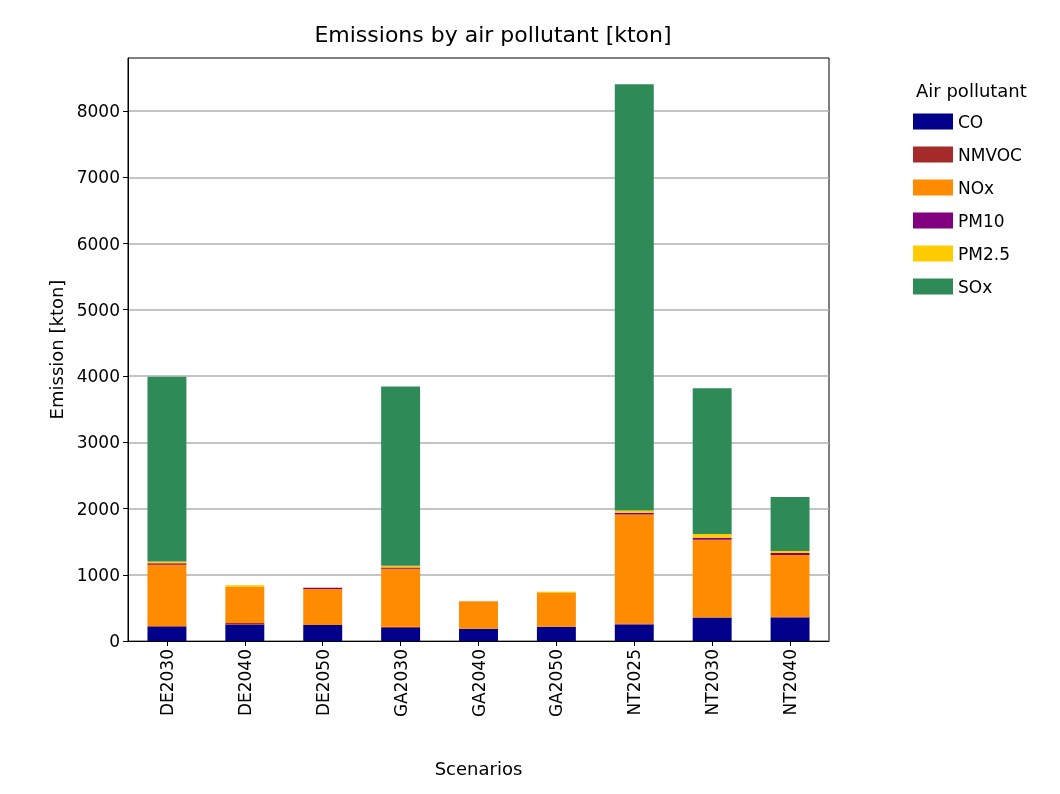 This screenshot has height=794, width=1060. I want to click on chart-title: Emissions by air pollutant [kton], so click(493, 34).